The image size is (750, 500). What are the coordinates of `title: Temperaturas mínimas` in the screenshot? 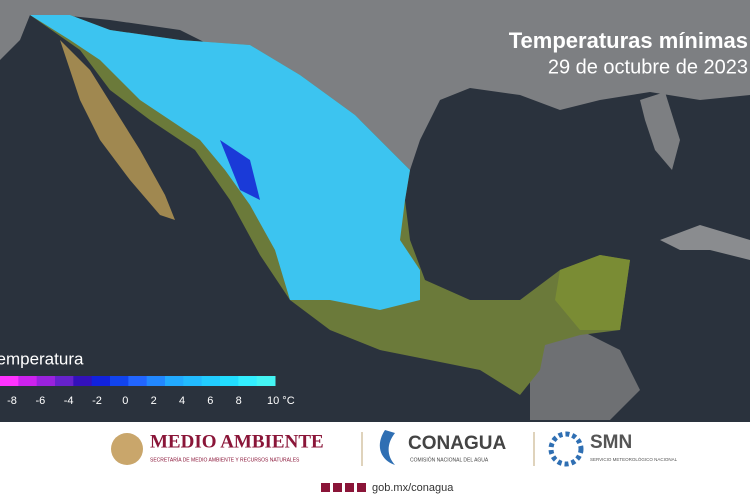 It's located at (628, 40).